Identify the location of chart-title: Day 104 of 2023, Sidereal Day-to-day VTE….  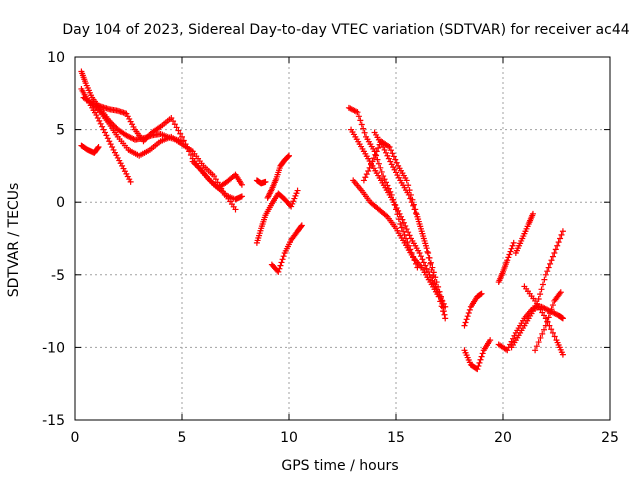
(345, 30).